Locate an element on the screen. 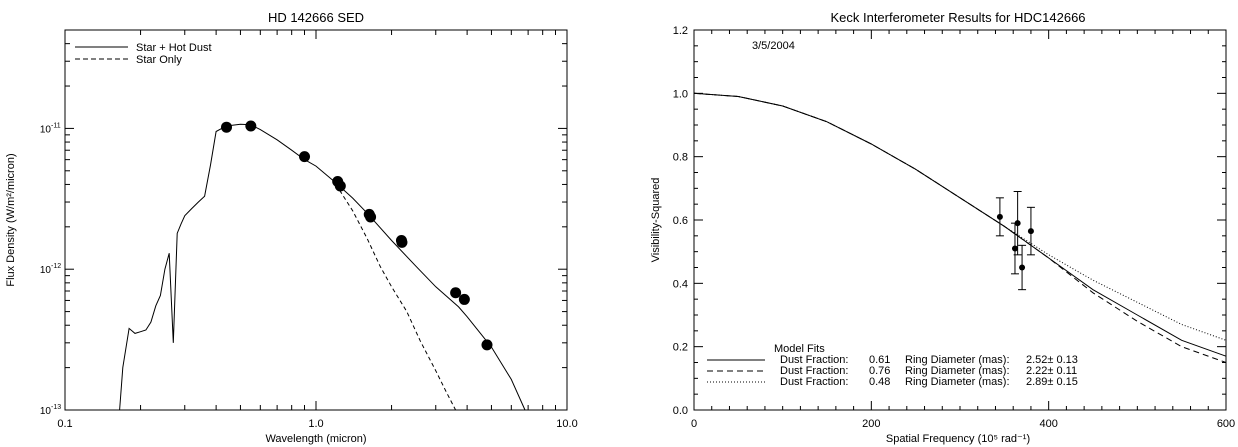  sed-legend: Star + Hot Dust Star Only is located at coordinates (143, 54).